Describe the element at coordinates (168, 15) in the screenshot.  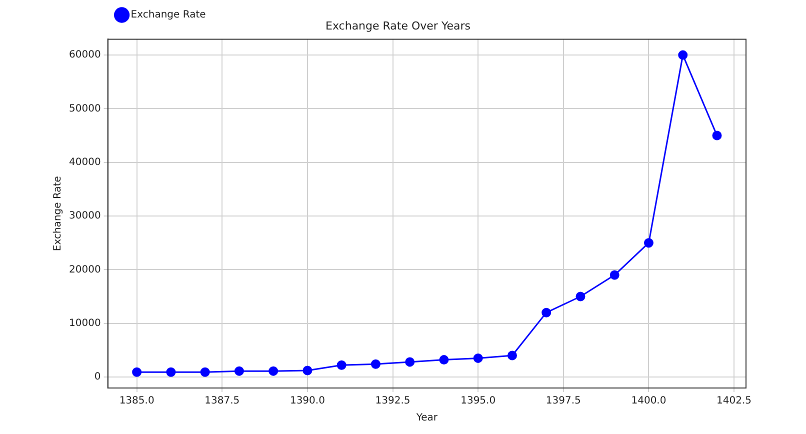
I see `legend-label: Exchange Rate` at that location.